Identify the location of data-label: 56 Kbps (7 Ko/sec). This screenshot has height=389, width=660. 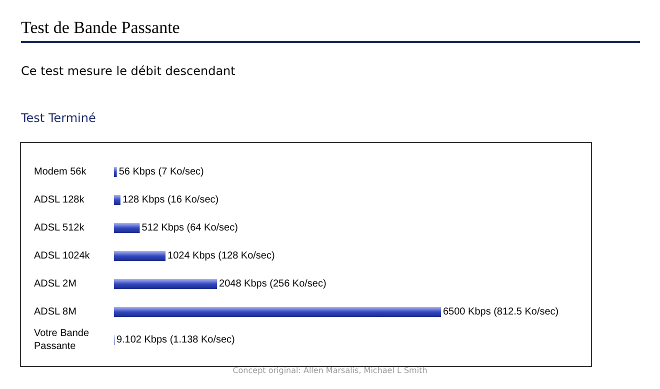
(161, 172).